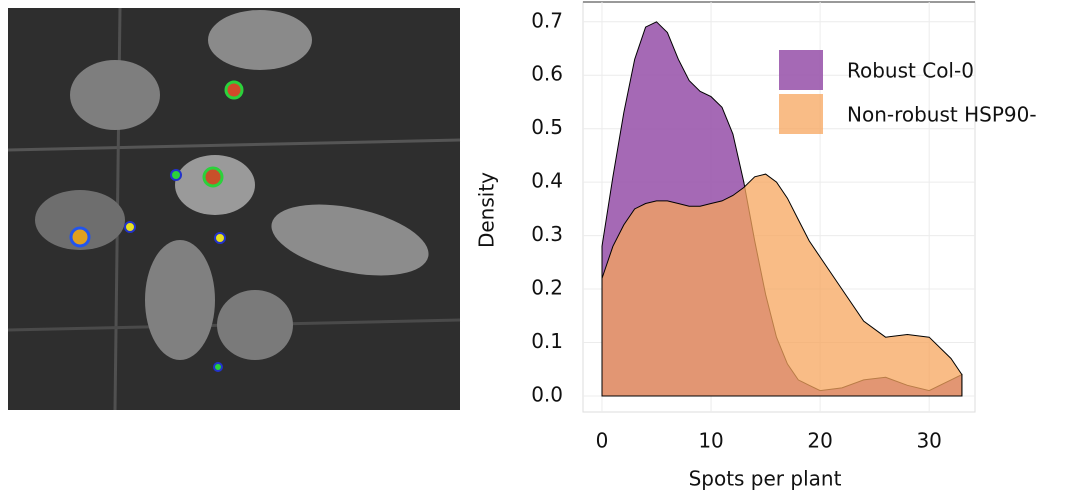 This screenshot has height=500, width=1078. What do you see at coordinates (487, 210) in the screenshot?
I see `y-axis-label: Density` at bounding box center [487, 210].